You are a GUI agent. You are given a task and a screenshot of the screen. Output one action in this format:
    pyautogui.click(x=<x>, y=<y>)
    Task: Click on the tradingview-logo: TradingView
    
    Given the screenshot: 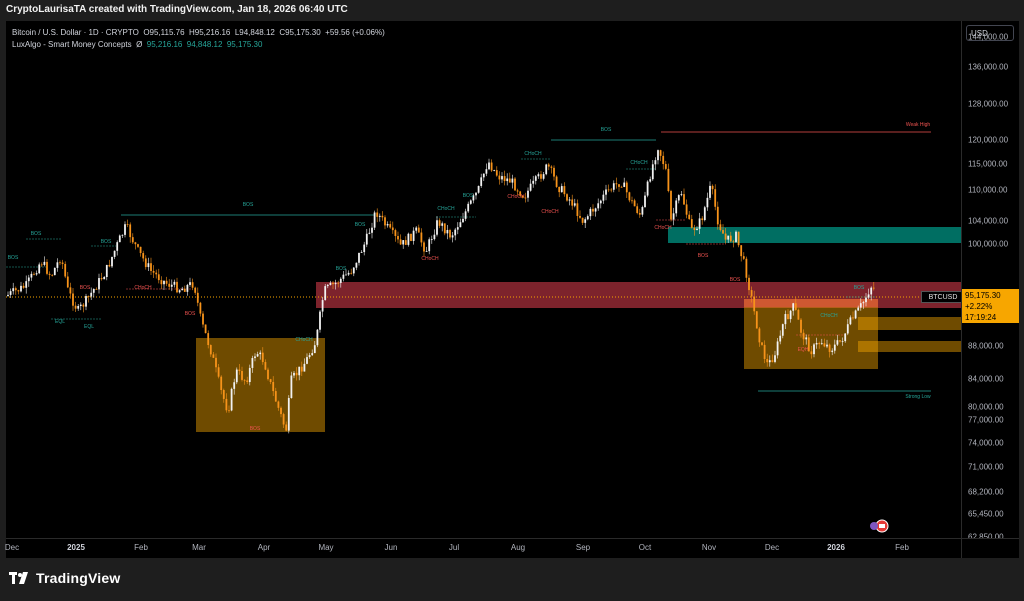 What is the action you would take?
    pyautogui.click(x=64, y=578)
    